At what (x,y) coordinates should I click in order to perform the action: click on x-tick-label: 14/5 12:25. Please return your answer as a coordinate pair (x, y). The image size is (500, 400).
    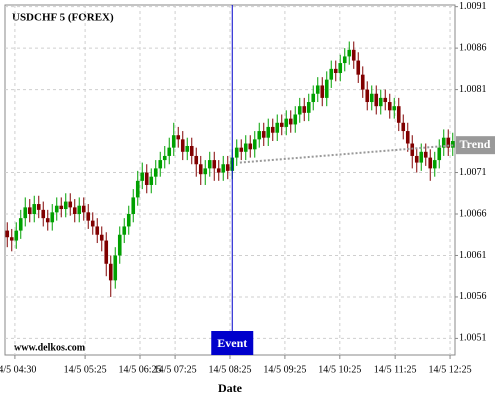
    Looking at the image, I should click on (450, 369).